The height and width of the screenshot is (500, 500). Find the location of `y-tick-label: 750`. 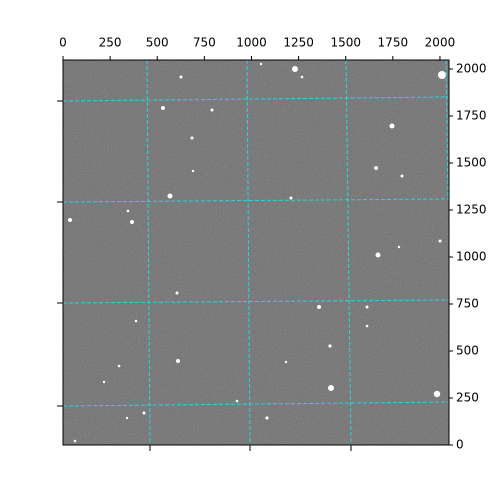

y-tick-label: 750 is located at coordinates (467, 304).